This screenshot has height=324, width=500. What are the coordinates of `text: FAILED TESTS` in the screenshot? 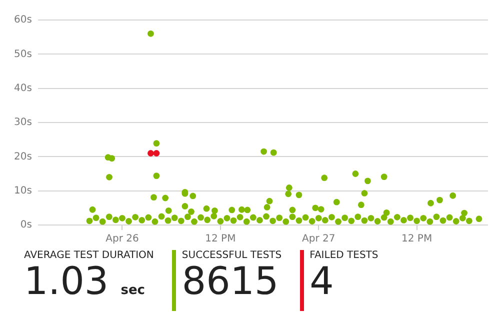 It's located at (344, 255).